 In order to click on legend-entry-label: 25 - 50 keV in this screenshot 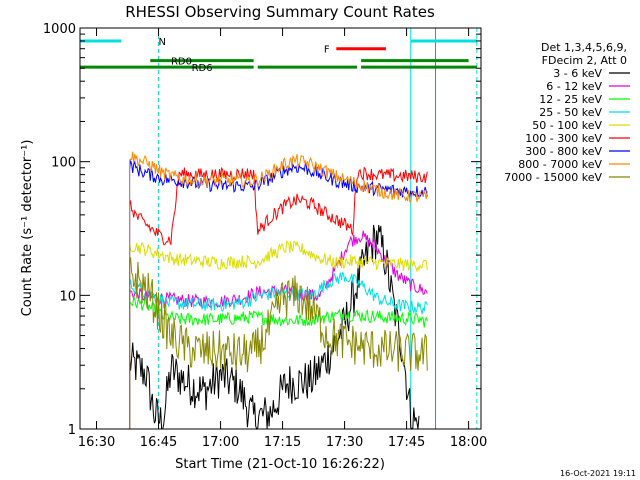, I will do `click(570, 112)`.